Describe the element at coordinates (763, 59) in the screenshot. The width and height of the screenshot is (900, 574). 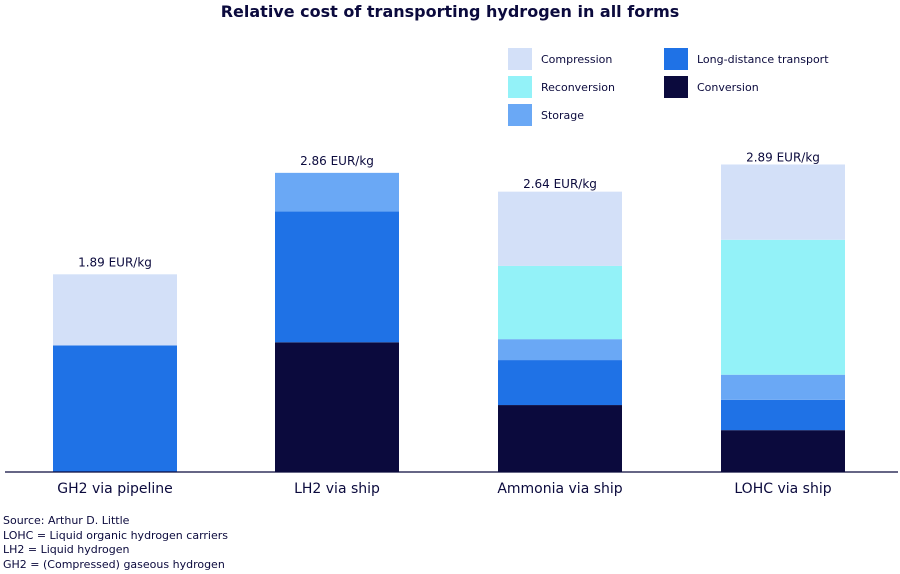
I see `legend-label: Long-distance transport` at that location.